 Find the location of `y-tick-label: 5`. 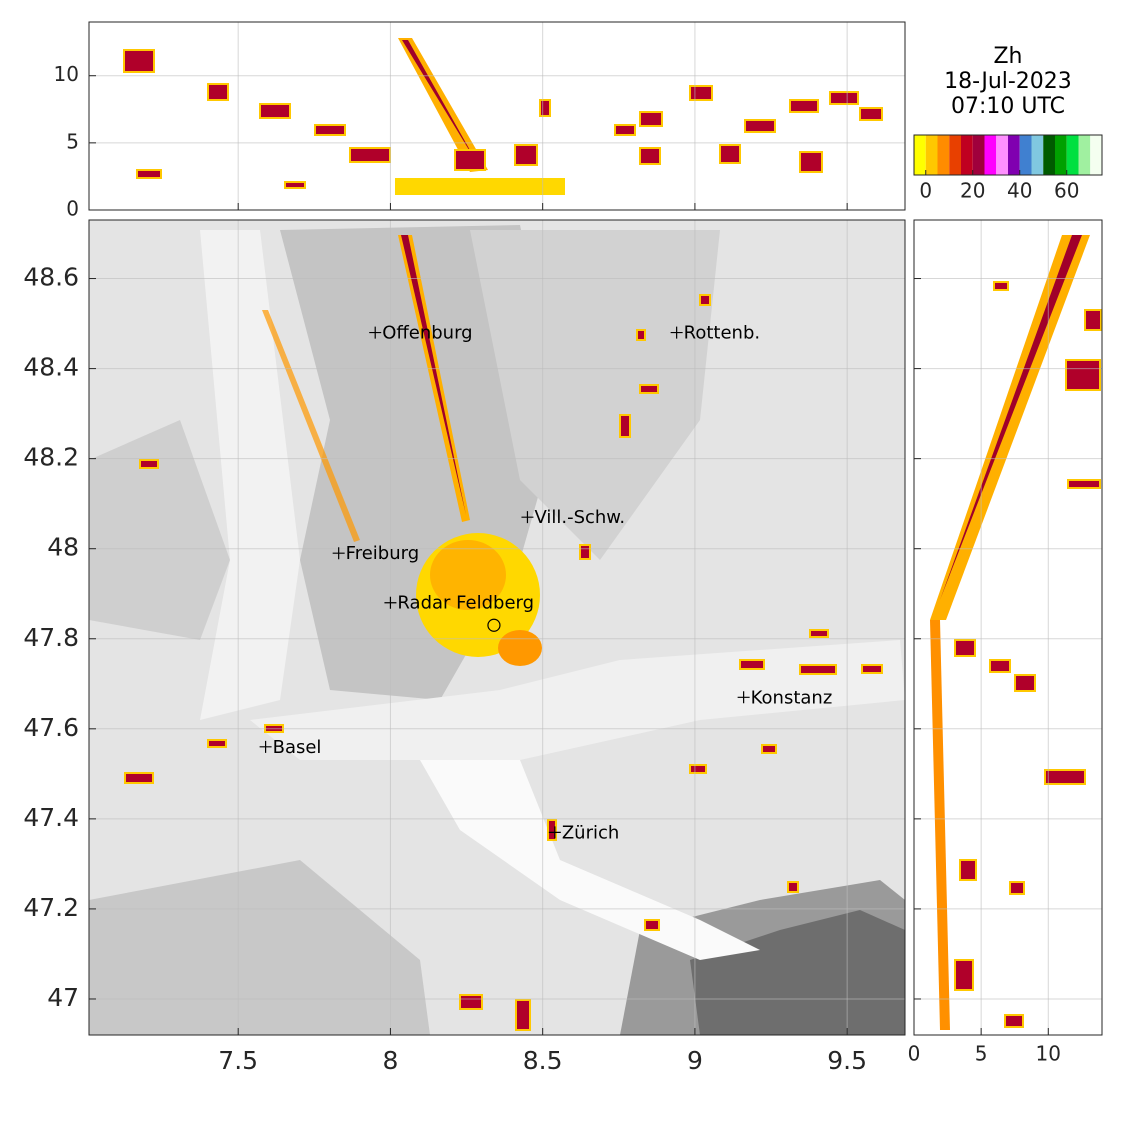

y-tick-label: 5 is located at coordinates (72, 141).